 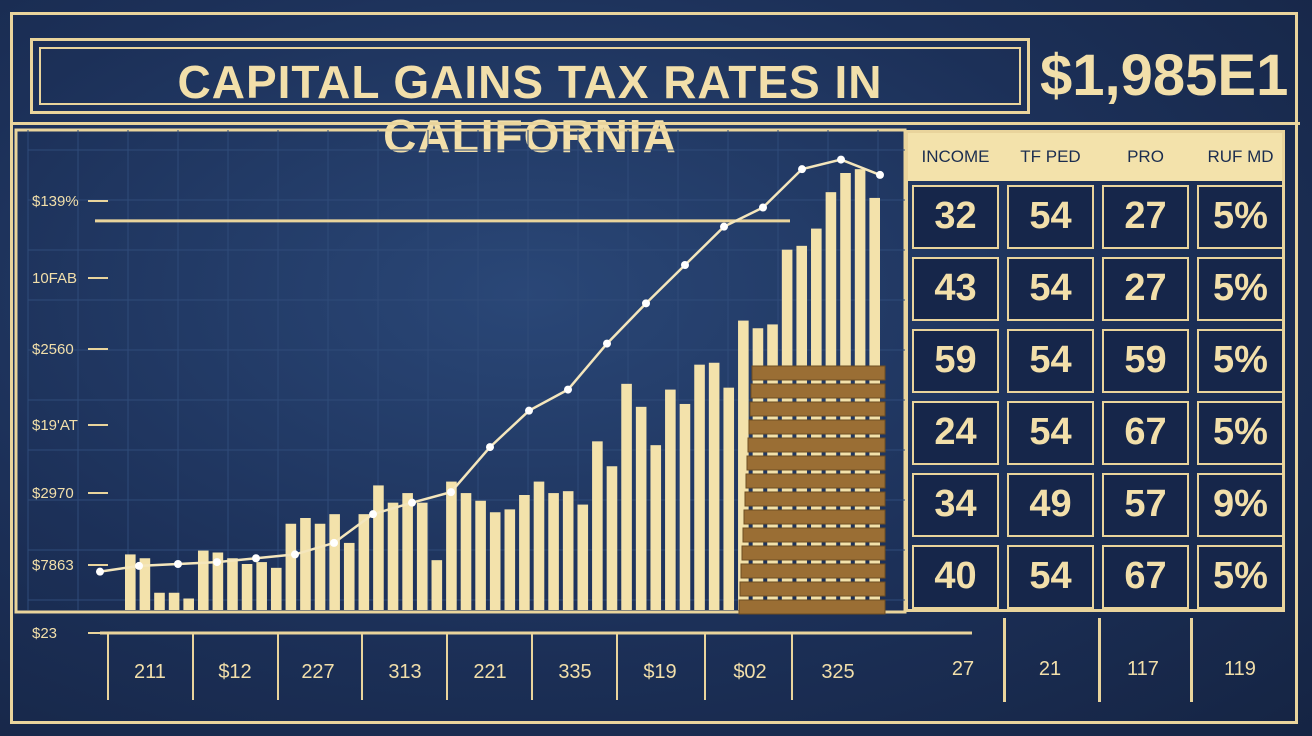 I want to click on table-cell-value: 57, so click(x=1145, y=504).